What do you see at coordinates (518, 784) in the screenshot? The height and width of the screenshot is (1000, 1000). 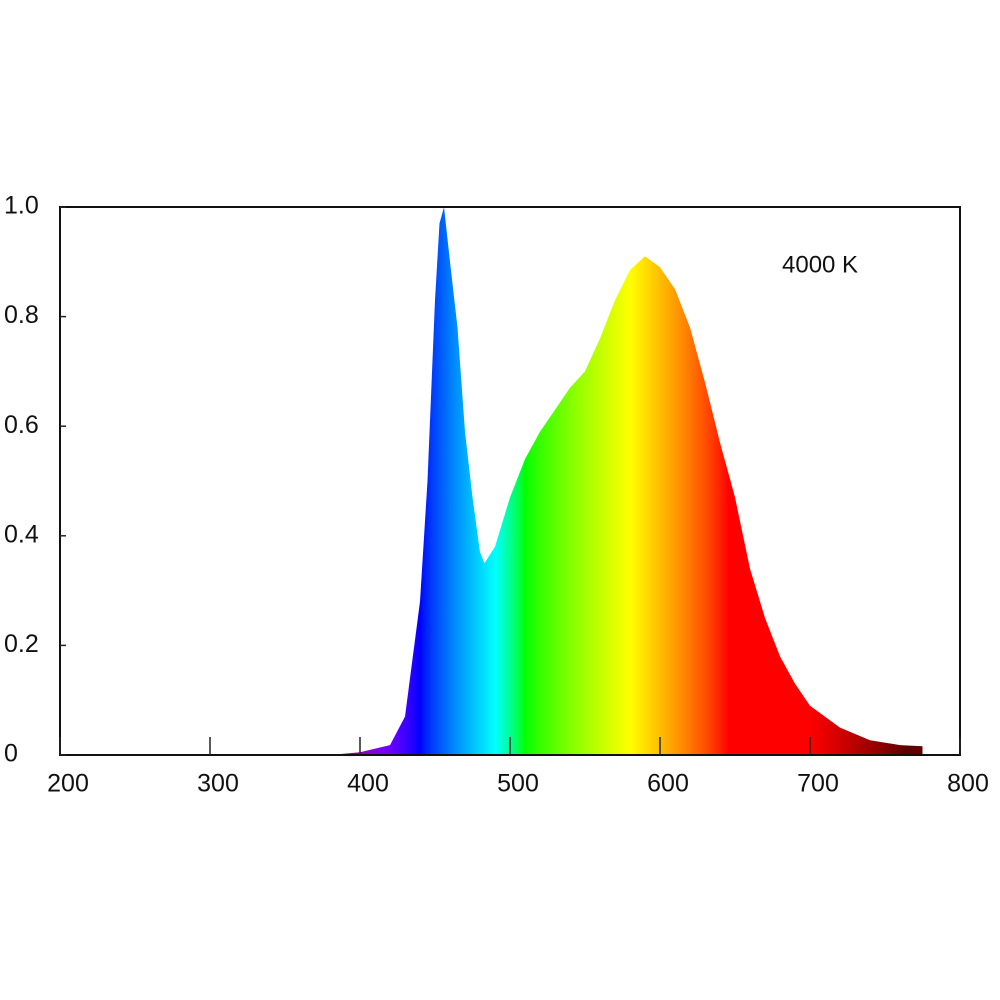 I see `x-tick-label: 500` at bounding box center [518, 784].